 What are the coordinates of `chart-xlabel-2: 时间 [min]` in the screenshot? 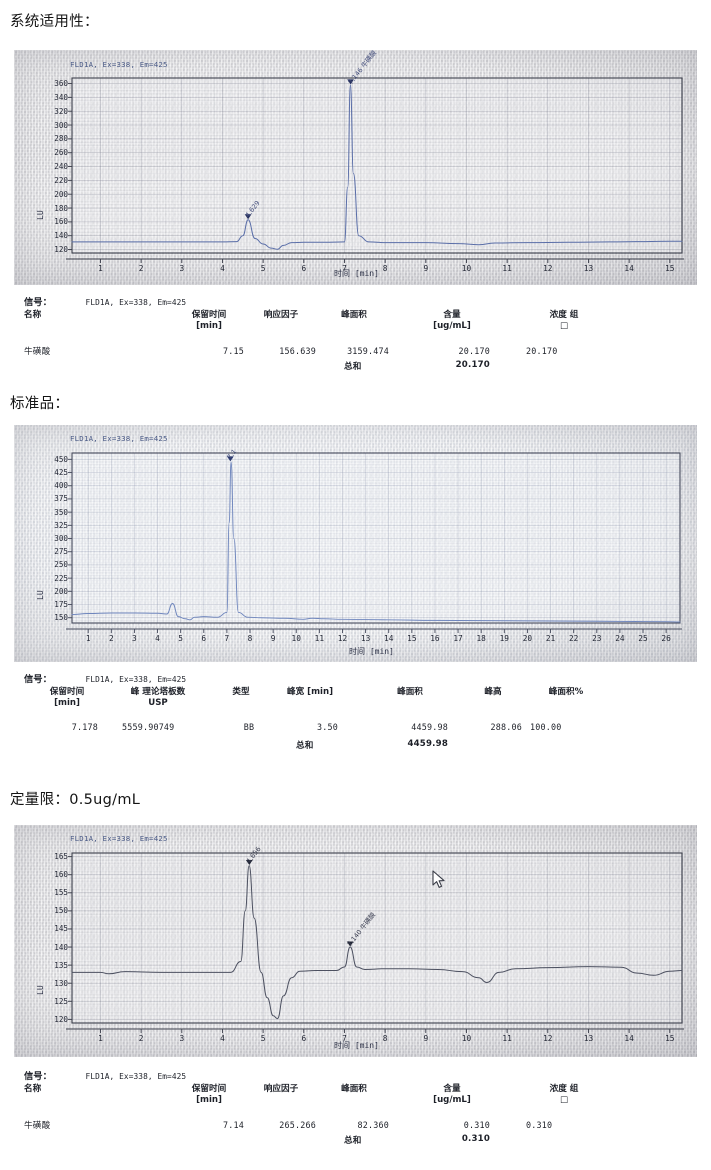 It's located at (371, 651).